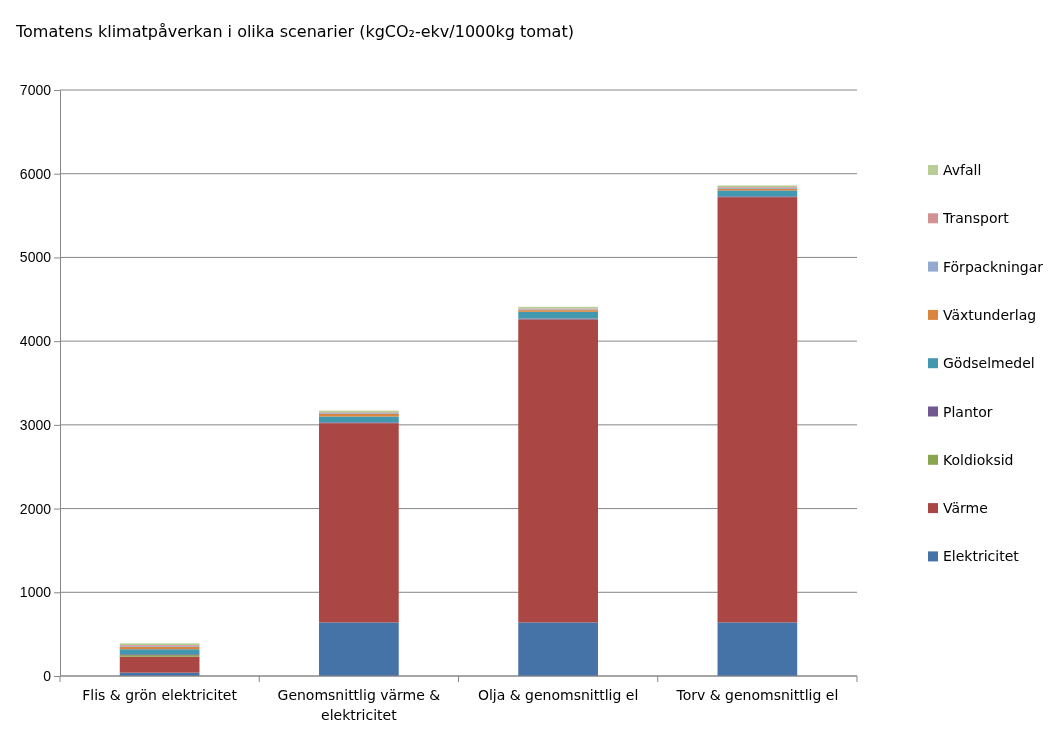 Image resolution: width=1060 pixels, height=731 pixels. I want to click on legend-label: Avfall, so click(962, 170).